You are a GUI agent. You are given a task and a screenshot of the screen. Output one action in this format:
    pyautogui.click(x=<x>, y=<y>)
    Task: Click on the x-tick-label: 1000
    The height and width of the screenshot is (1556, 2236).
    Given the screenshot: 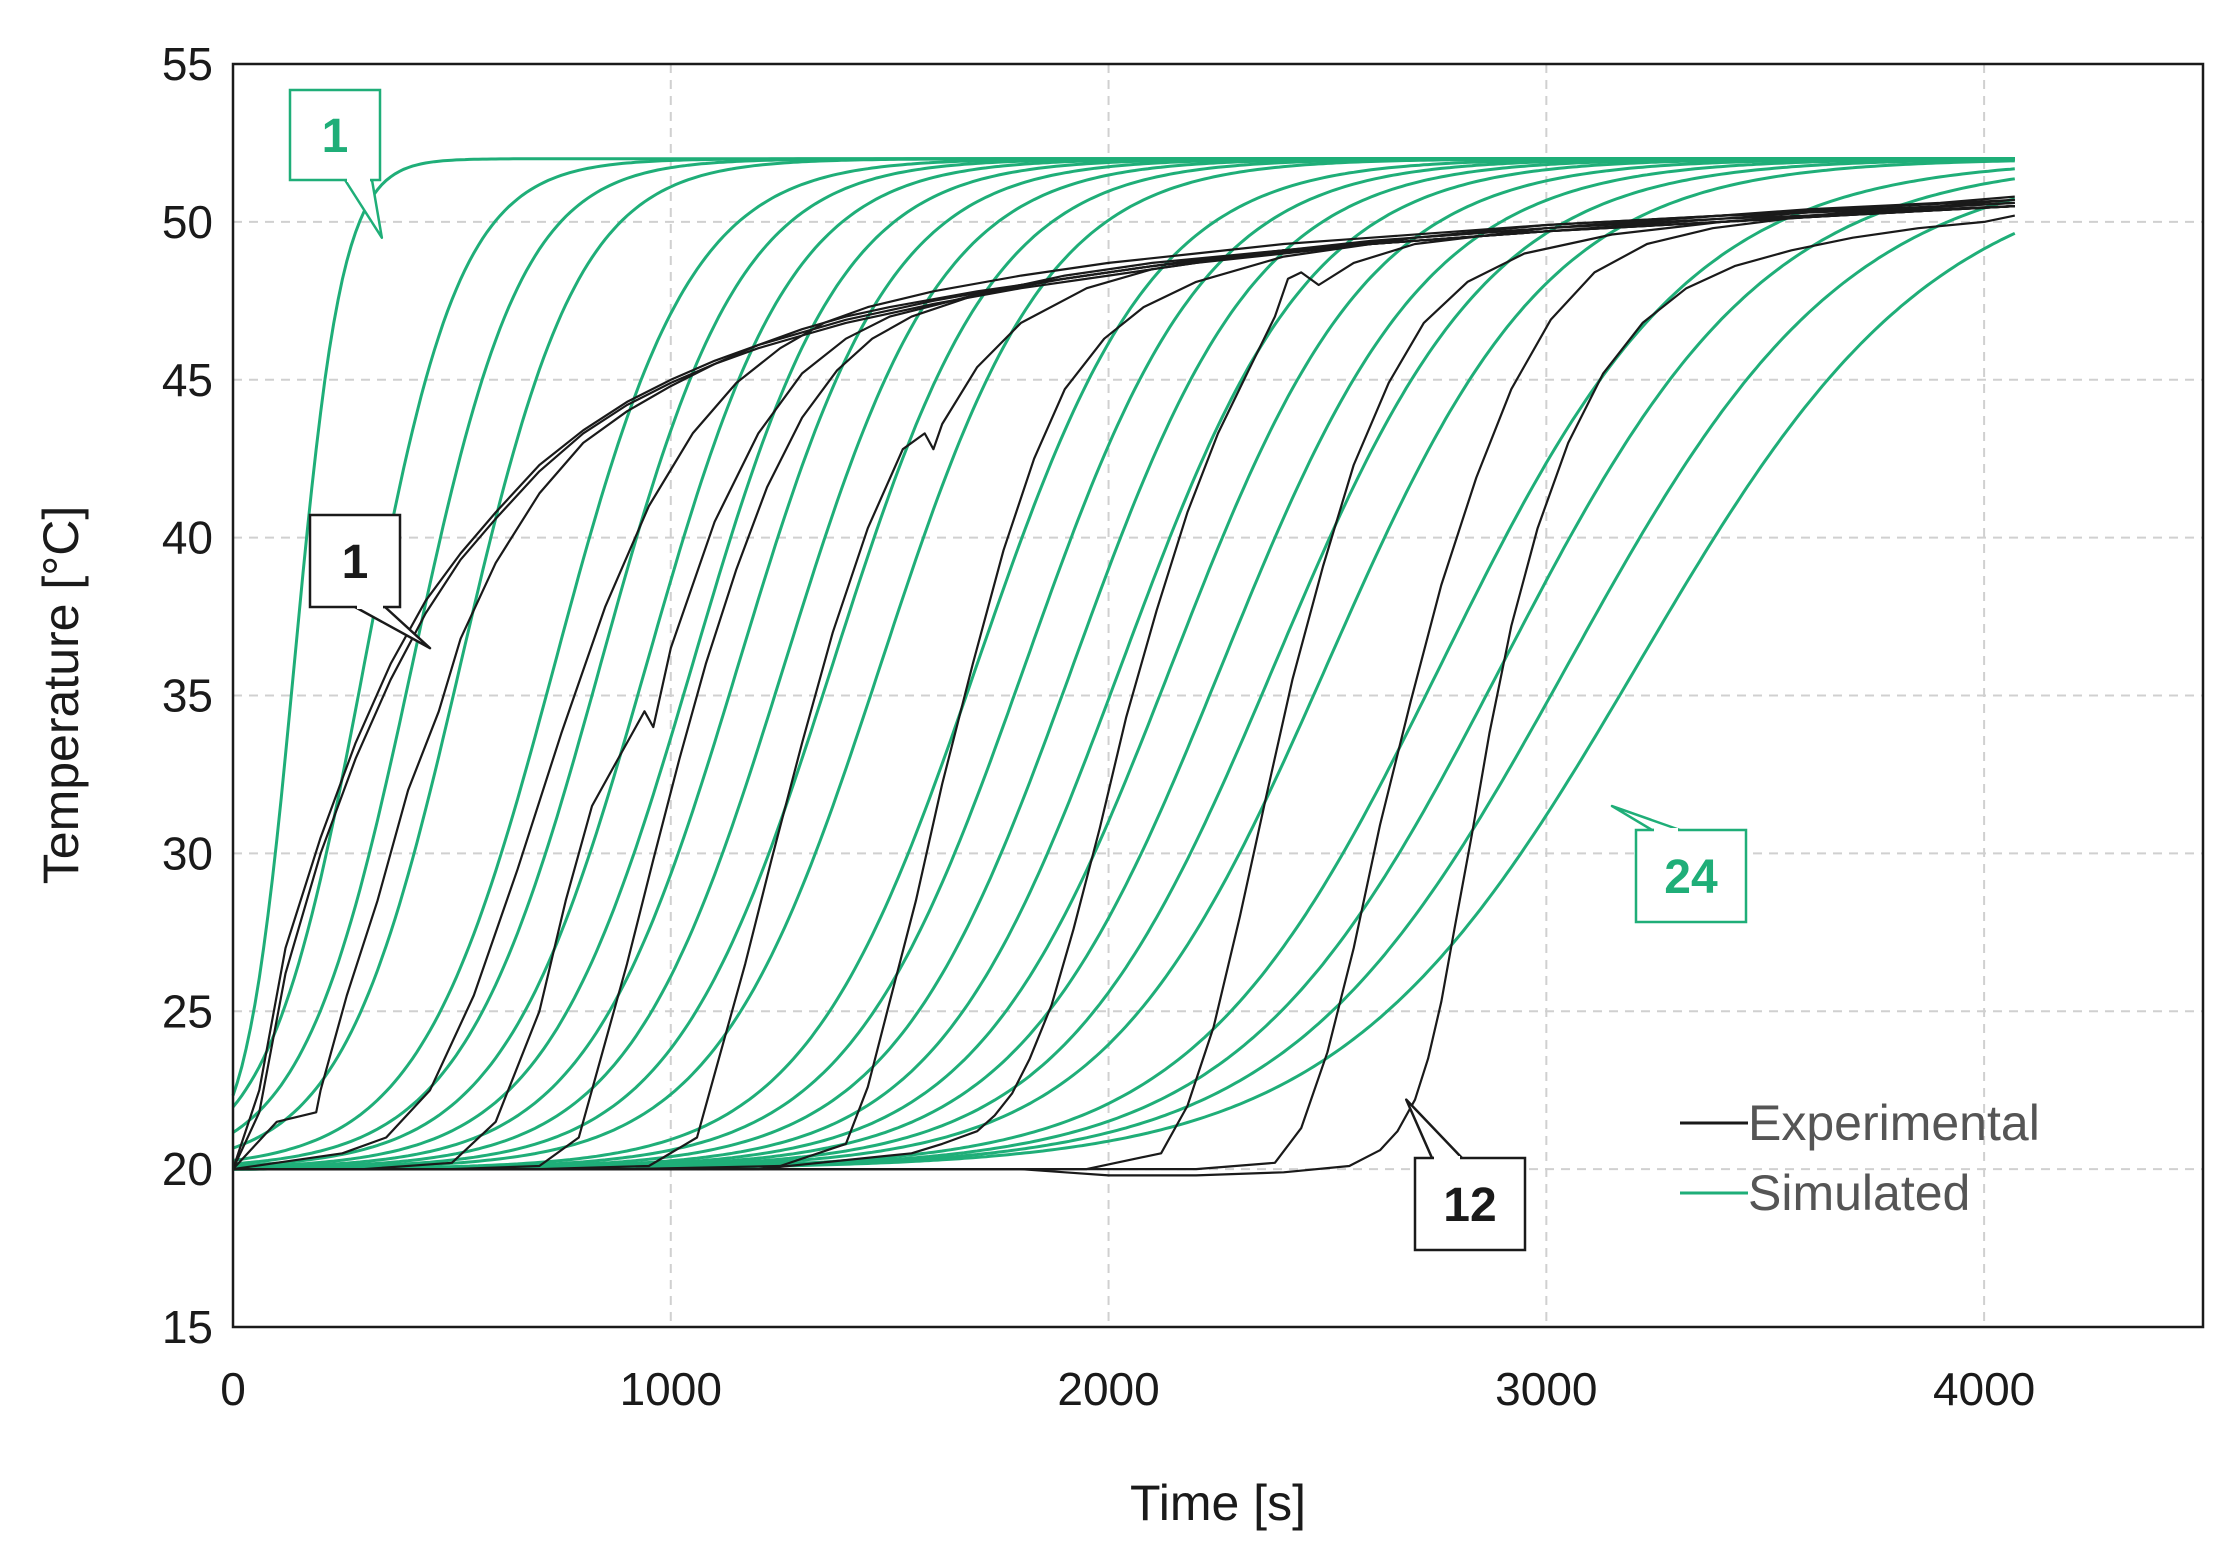 What is the action you would take?
    pyautogui.click(x=671, y=1389)
    